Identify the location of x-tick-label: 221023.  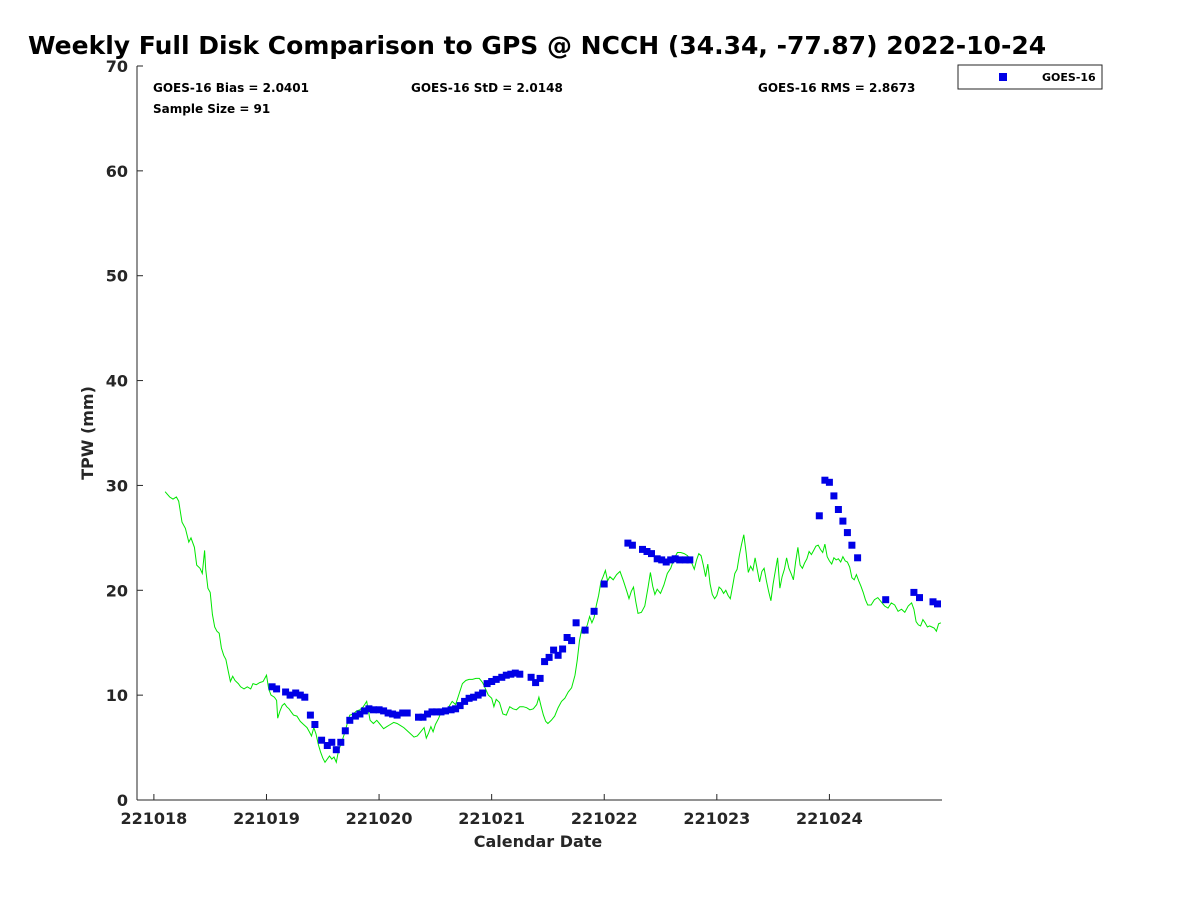
(716, 818).